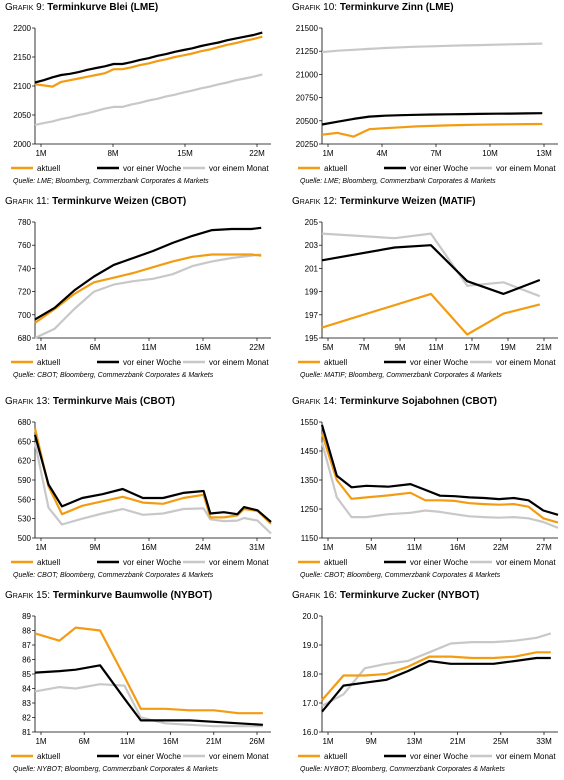  Describe the element at coordinates (25, 519) in the screenshot. I see `y-tick-label: 530` at that location.